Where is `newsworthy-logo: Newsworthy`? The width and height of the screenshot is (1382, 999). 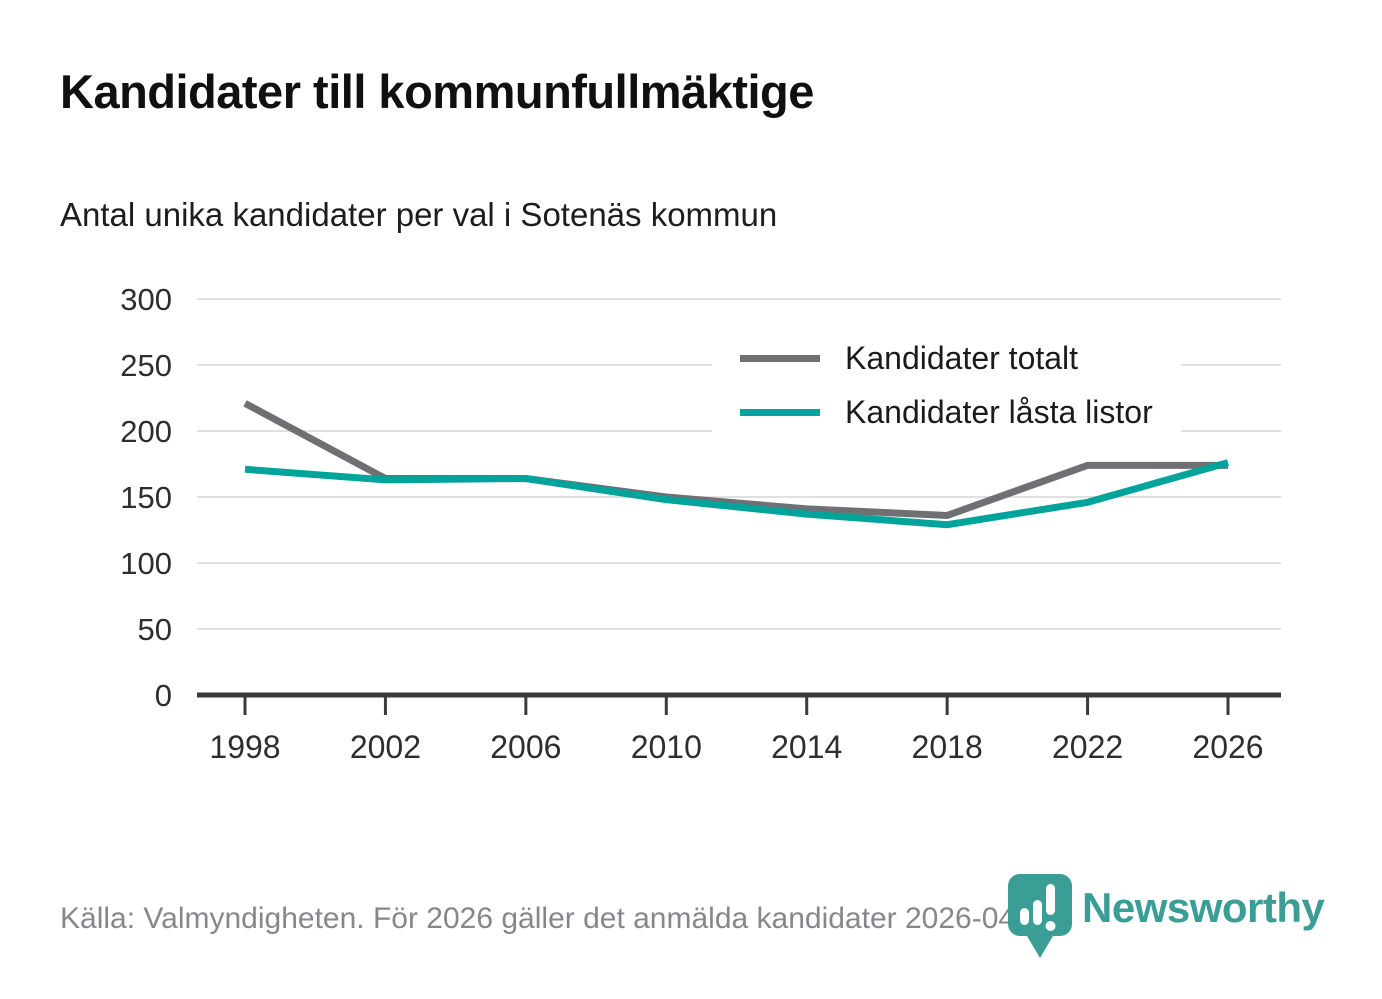
newsworthy-logo: Newsworthy is located at coordinates (1166, 918).